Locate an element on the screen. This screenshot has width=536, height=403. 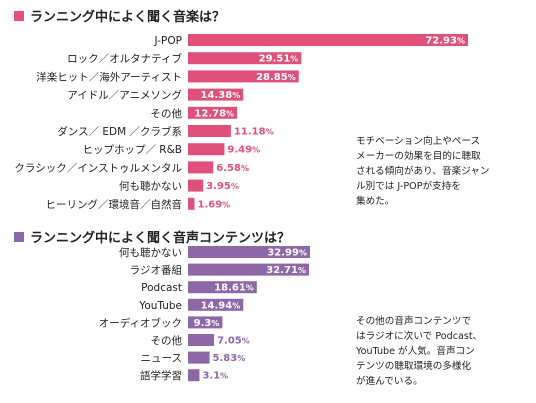
category-label: ヒップホップ／ R&B is located at coordinates (132, 150).